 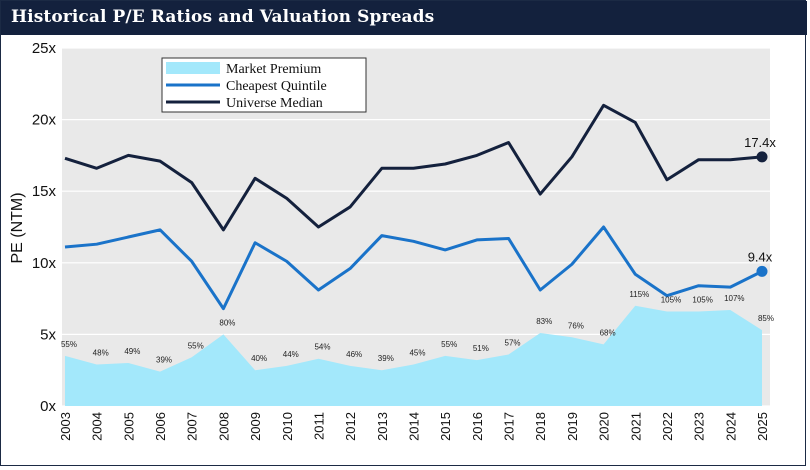 What do you see at coordinates (259, 358) in the screenshot?
I see `premium-label: 40%` at bounding box center [259, 358].